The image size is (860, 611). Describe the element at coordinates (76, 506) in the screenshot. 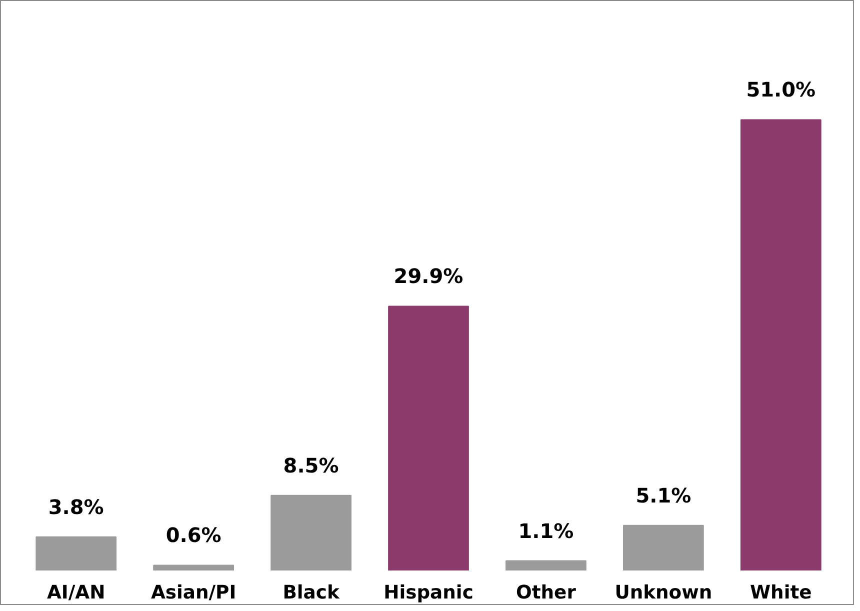

I see `data-label: 3.8%` at that location.